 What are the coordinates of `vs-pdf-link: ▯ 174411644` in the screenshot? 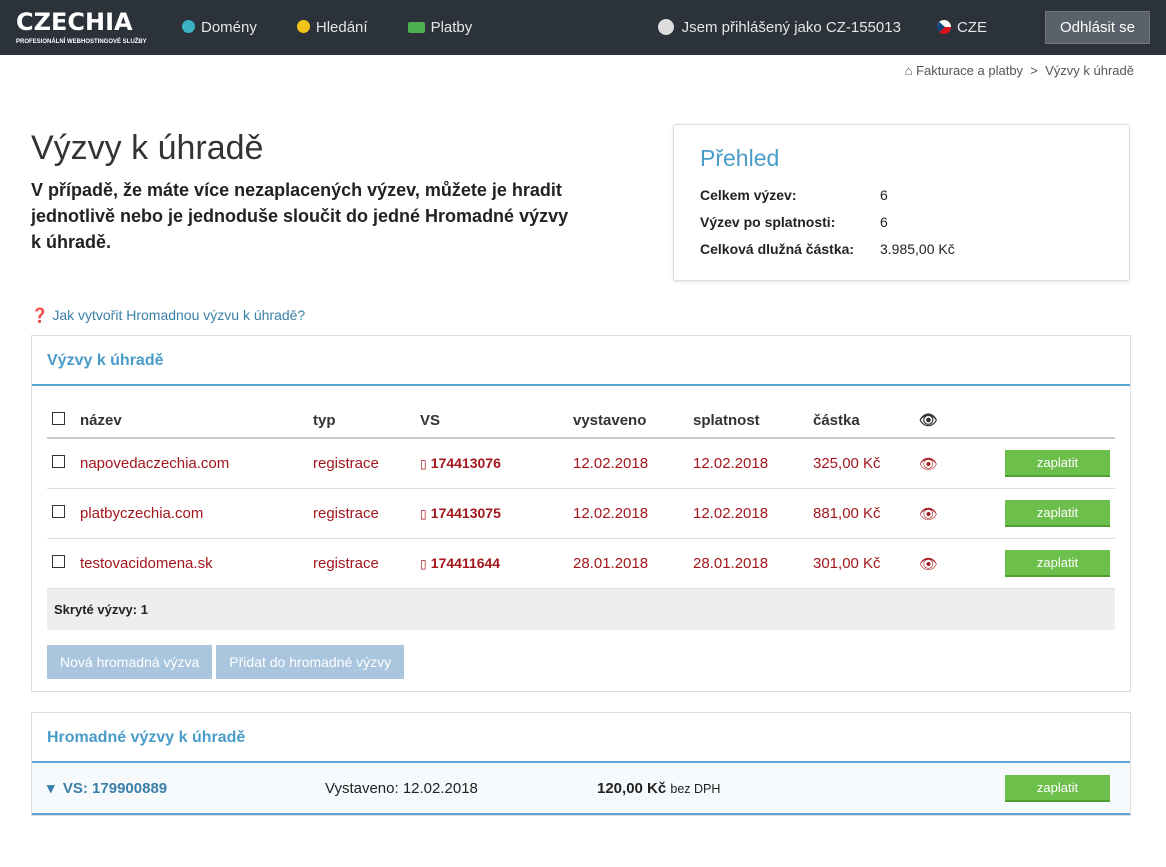 It's located at (491, 563).